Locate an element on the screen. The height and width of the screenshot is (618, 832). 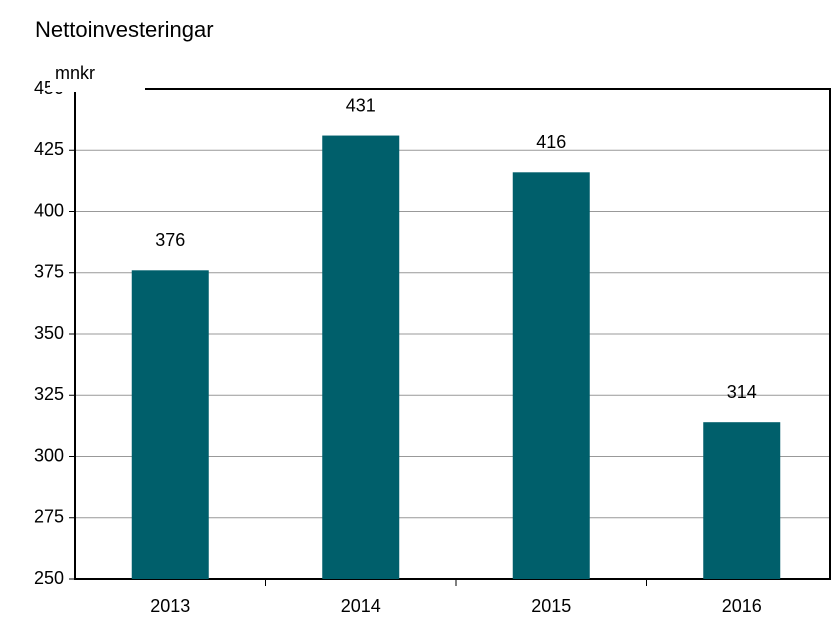
x-tick-label: 2013 is located at coordinates (170, 606).